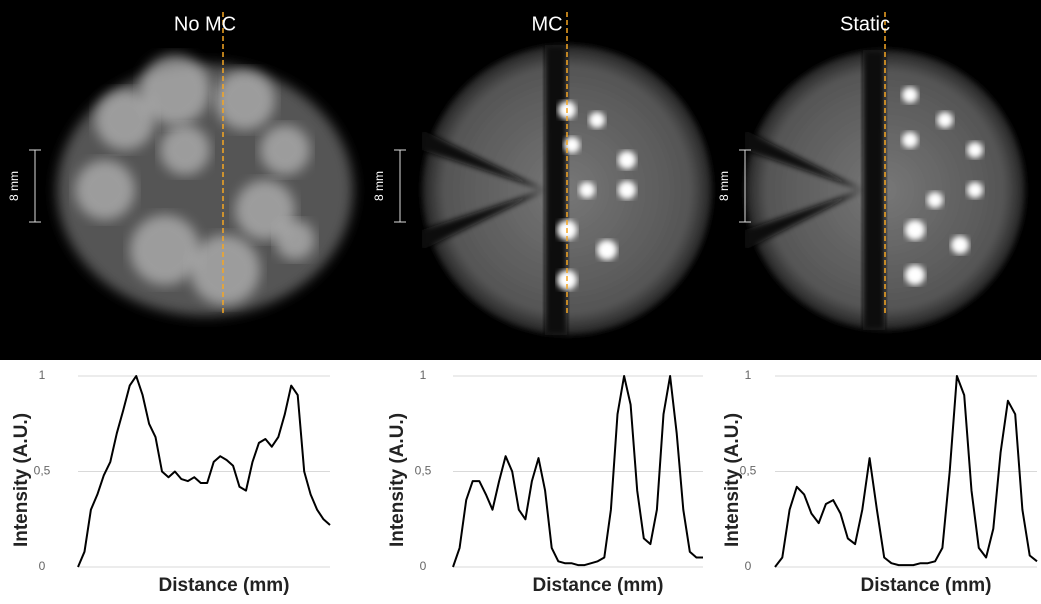 This screenshot has width=1041, height=604. Describe the element at coordinates (546, 24) in the screenshot. I see `image-title: MC` at that location.